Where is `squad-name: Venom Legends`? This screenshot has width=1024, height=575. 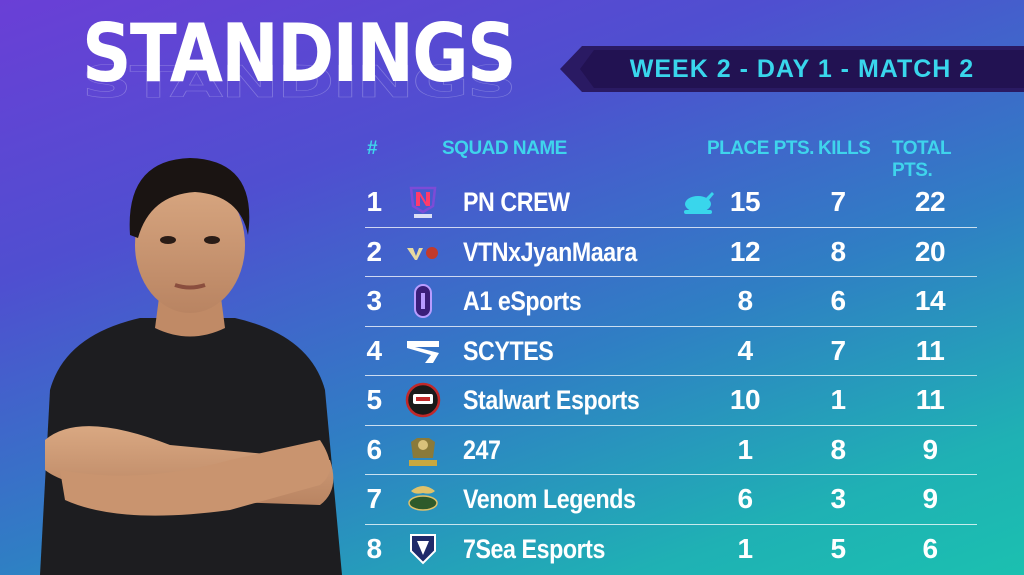
squad-name: Venom Legends is located at coordinates (549, 499).